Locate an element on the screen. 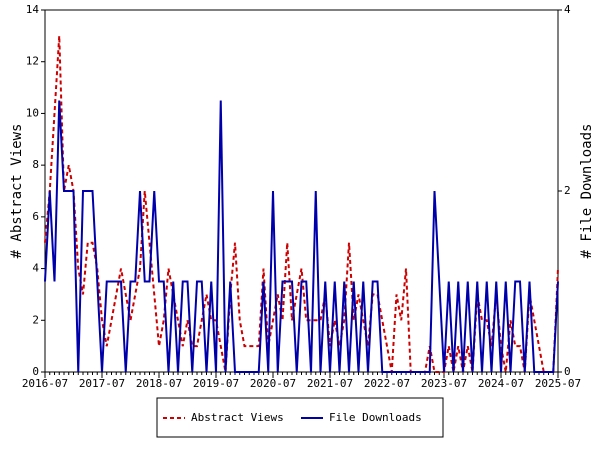  x-tick-label: 2016-07 is located at coordinates (45, 383).